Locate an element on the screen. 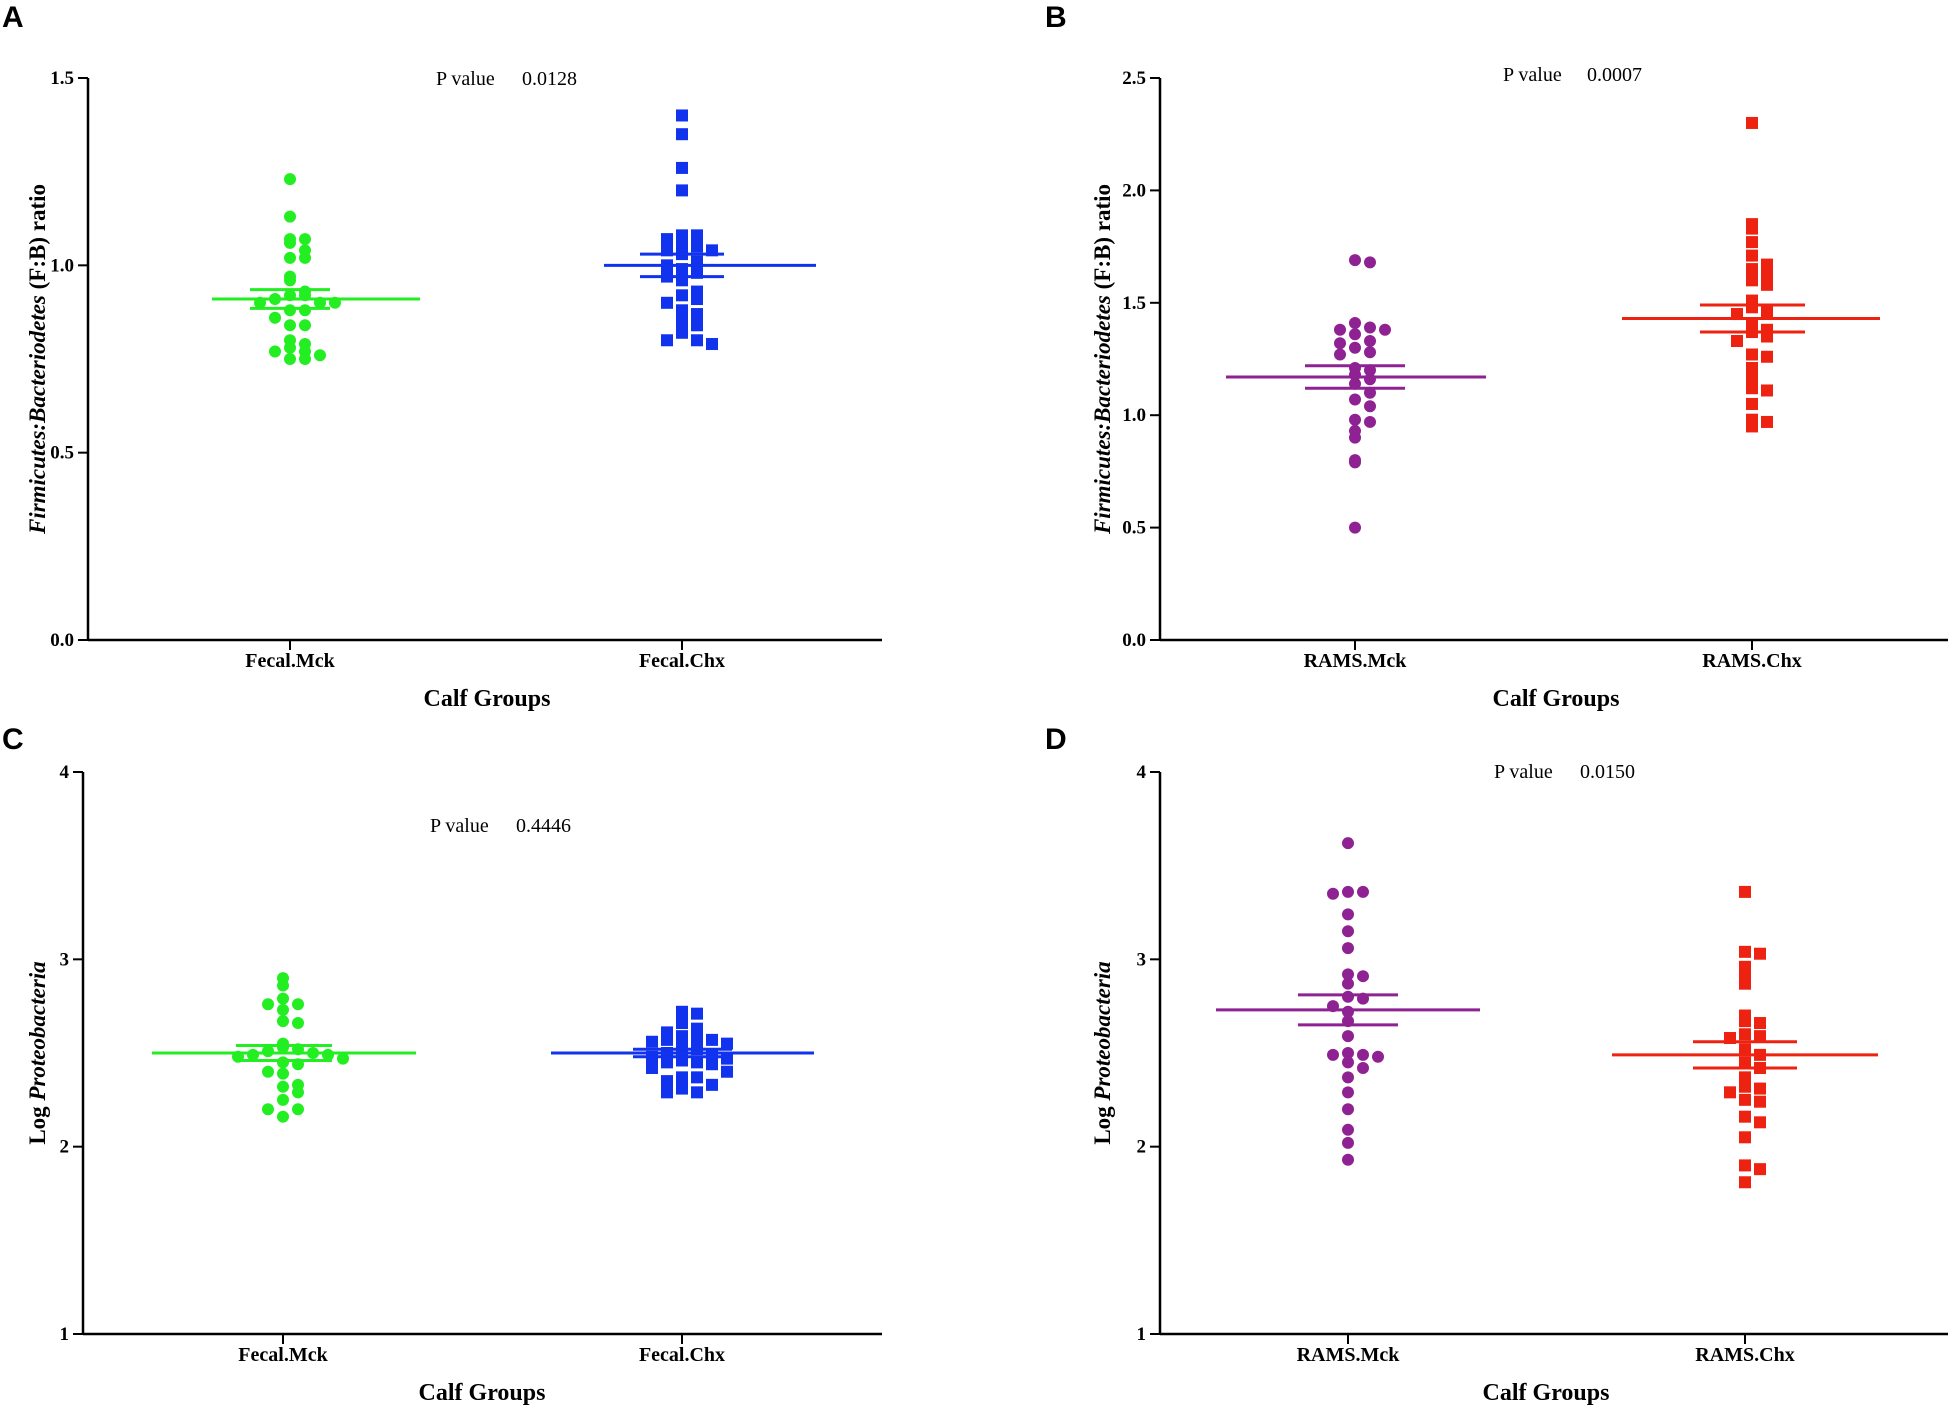 The image size is (1950, 1409). panel-a-y-ticks: 0.0 0.5 1.0 1.5 is located at coordinates (69, 359).